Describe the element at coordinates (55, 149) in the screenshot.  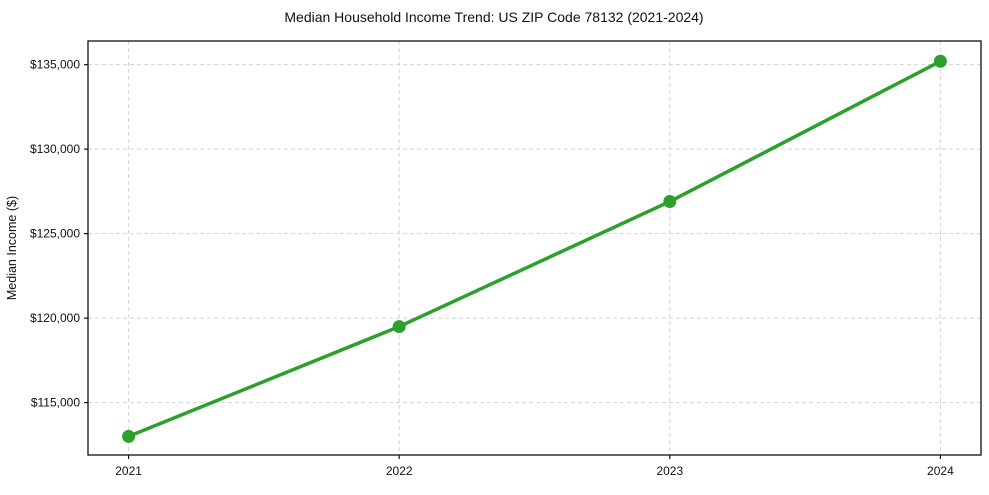
I see `y-tick-label: $130,000` at that location.